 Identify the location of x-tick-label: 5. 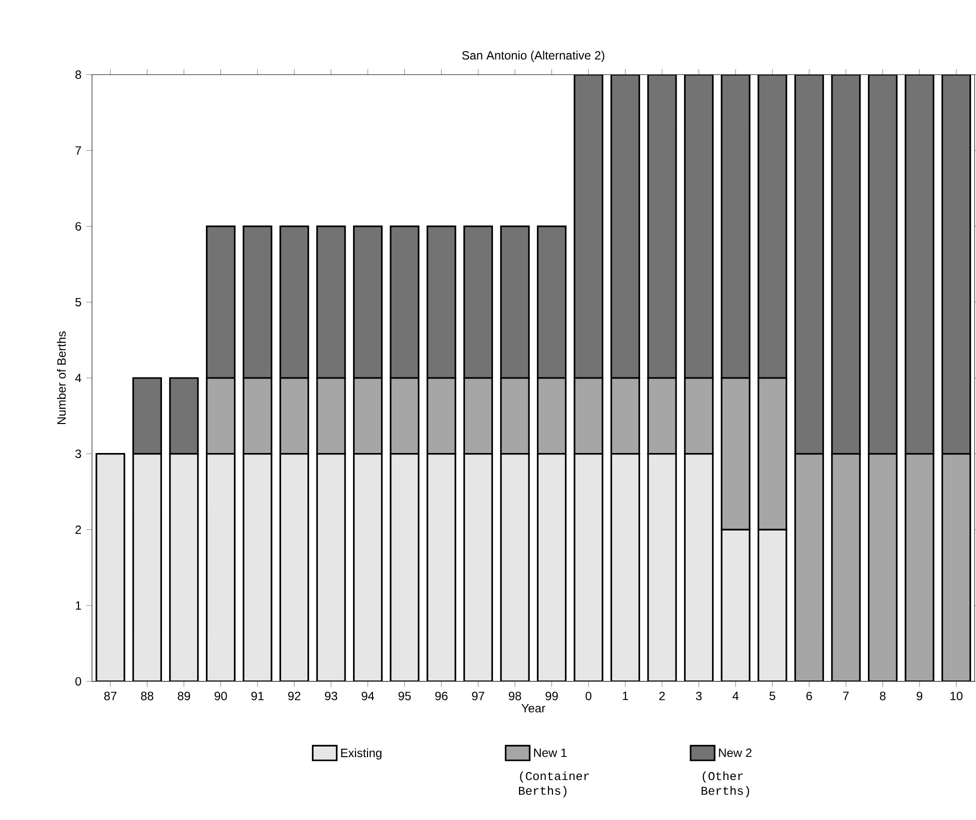
(773, 696).